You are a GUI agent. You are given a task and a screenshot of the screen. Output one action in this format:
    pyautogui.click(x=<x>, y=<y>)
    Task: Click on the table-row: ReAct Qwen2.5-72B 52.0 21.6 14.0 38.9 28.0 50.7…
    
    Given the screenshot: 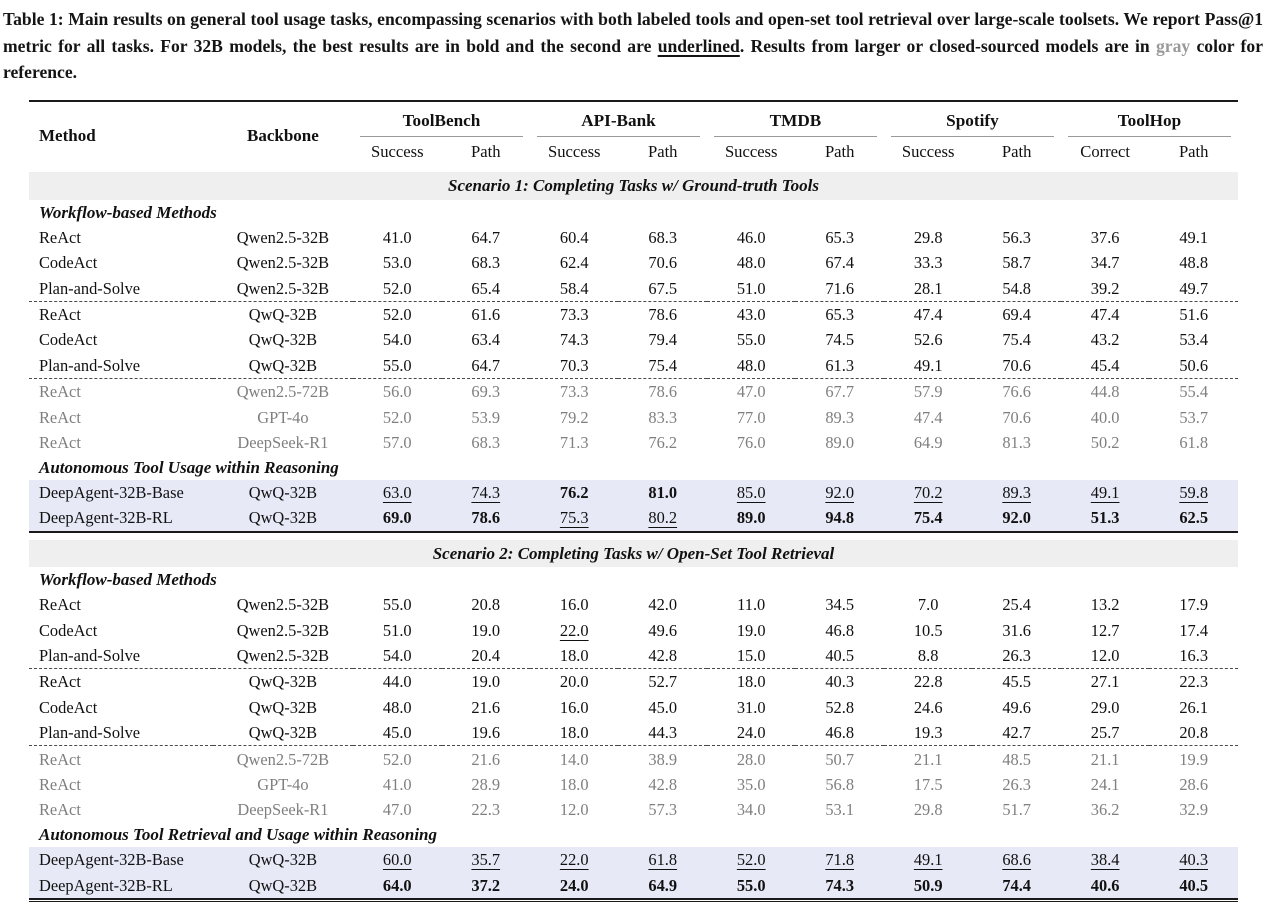 What is the action you would take?
    pyautogui.click(x=633, y=758)
    